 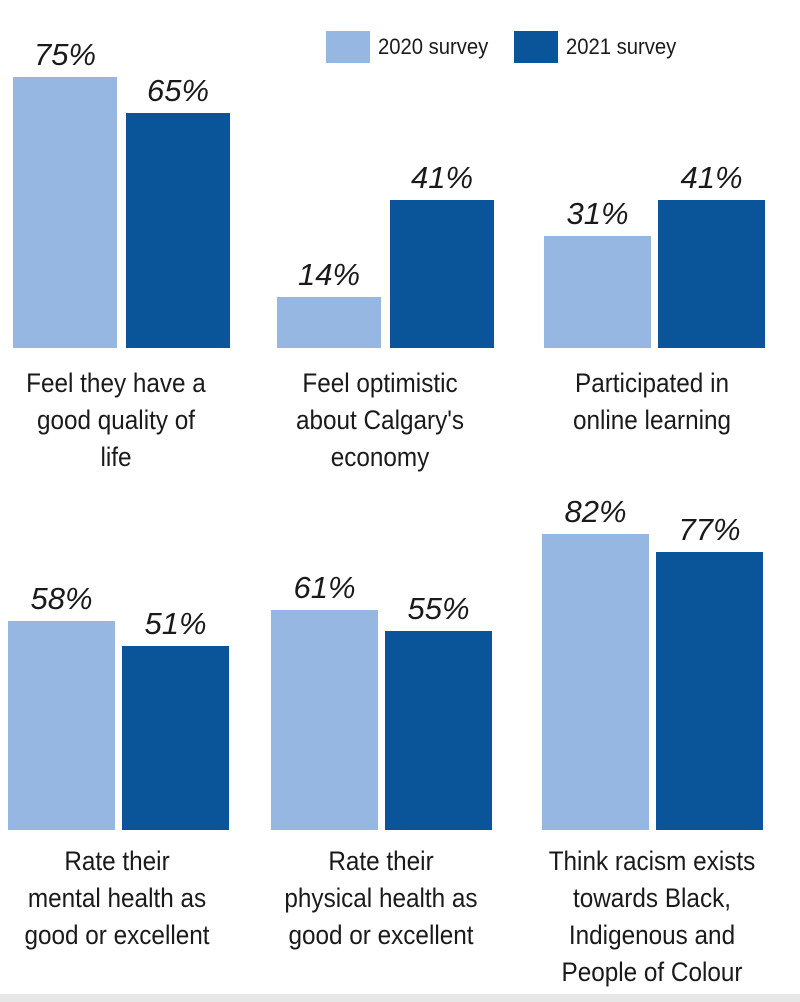 I want to click on category-label-line: good quality of, so click(x=116, y=420).